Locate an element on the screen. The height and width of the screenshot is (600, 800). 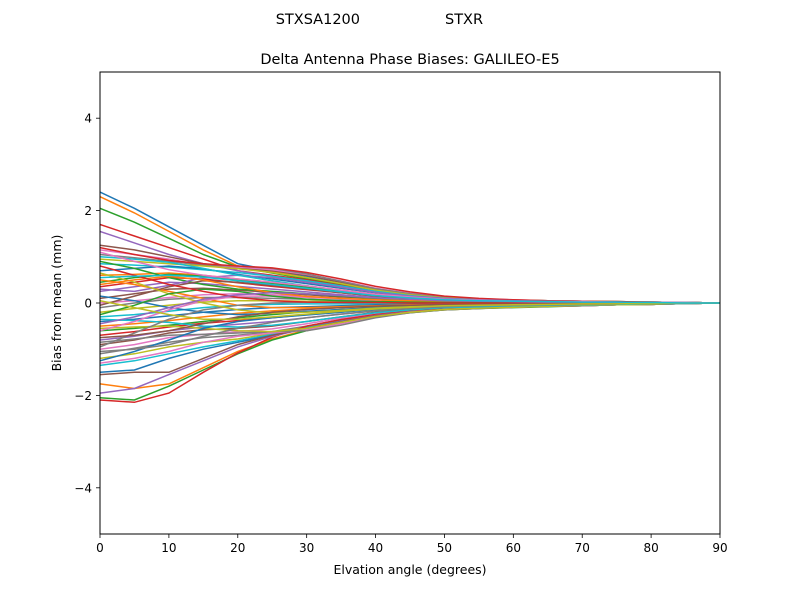
x-axis: 0 10 20 30 40 50 60 70 80 90 is located at coordinates (412, 544).